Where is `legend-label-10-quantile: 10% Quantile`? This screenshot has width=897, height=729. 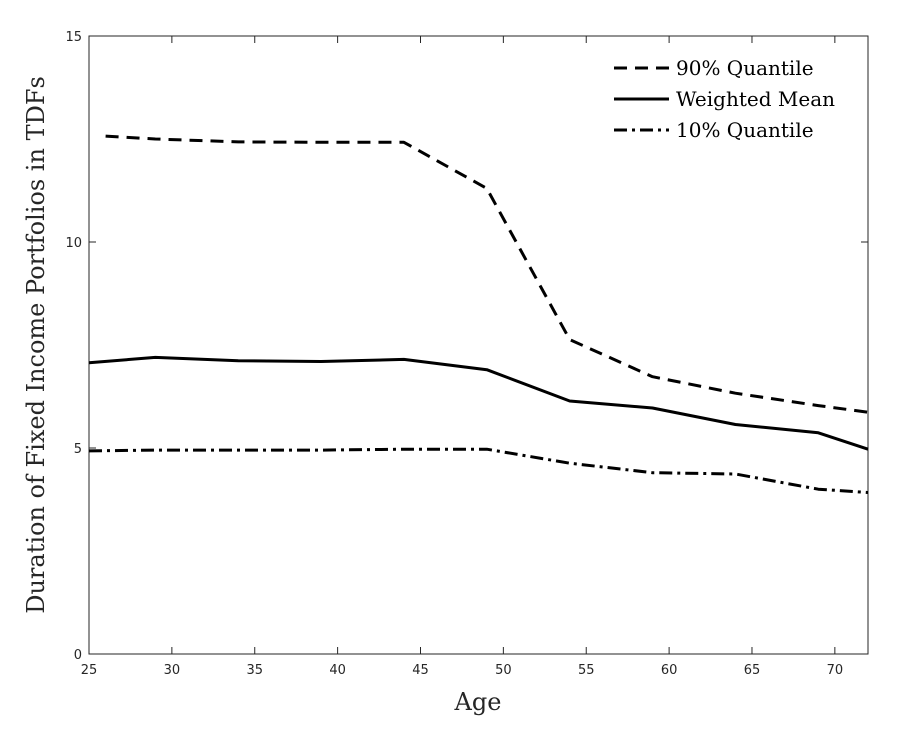
legend-label-10-quantile: 10% Quantile is located at coordinates (745, 130).